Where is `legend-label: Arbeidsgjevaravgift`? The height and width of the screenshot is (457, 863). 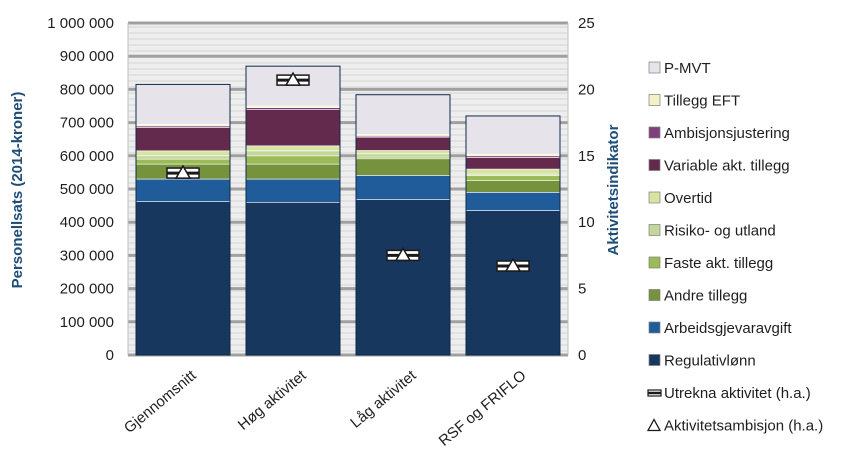 legend-label: Arbeidsgjevaravgift is located at coordinates (728, 328).